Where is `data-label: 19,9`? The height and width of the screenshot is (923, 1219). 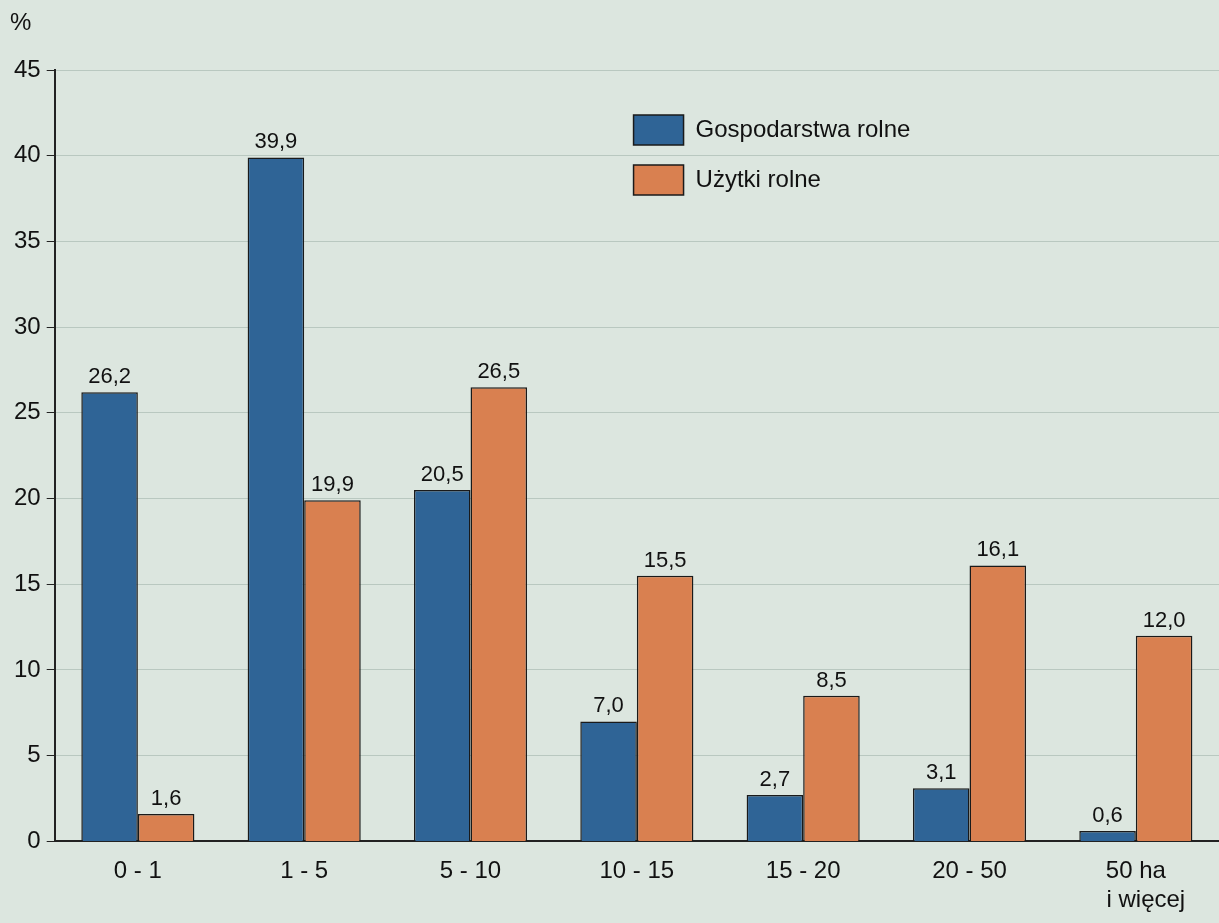 data-label: 19,9 is located at coordinates (332, 484).